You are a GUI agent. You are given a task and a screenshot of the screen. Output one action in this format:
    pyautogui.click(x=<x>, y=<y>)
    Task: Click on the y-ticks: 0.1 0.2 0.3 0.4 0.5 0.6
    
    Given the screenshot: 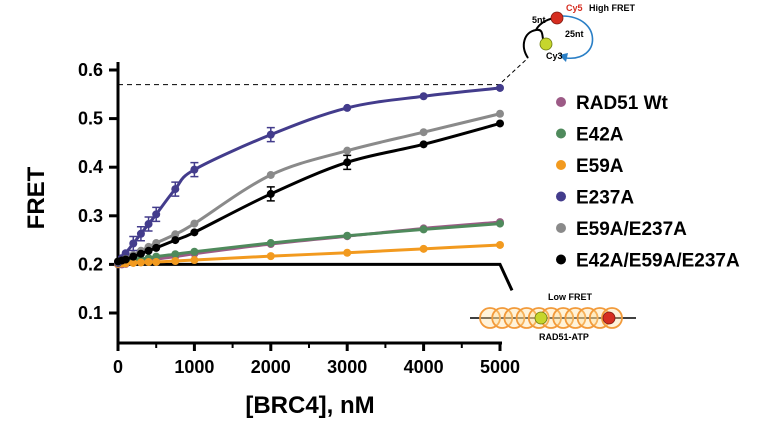 What is the action you would take?
    pyautogui.click(x=98, y=191)
    